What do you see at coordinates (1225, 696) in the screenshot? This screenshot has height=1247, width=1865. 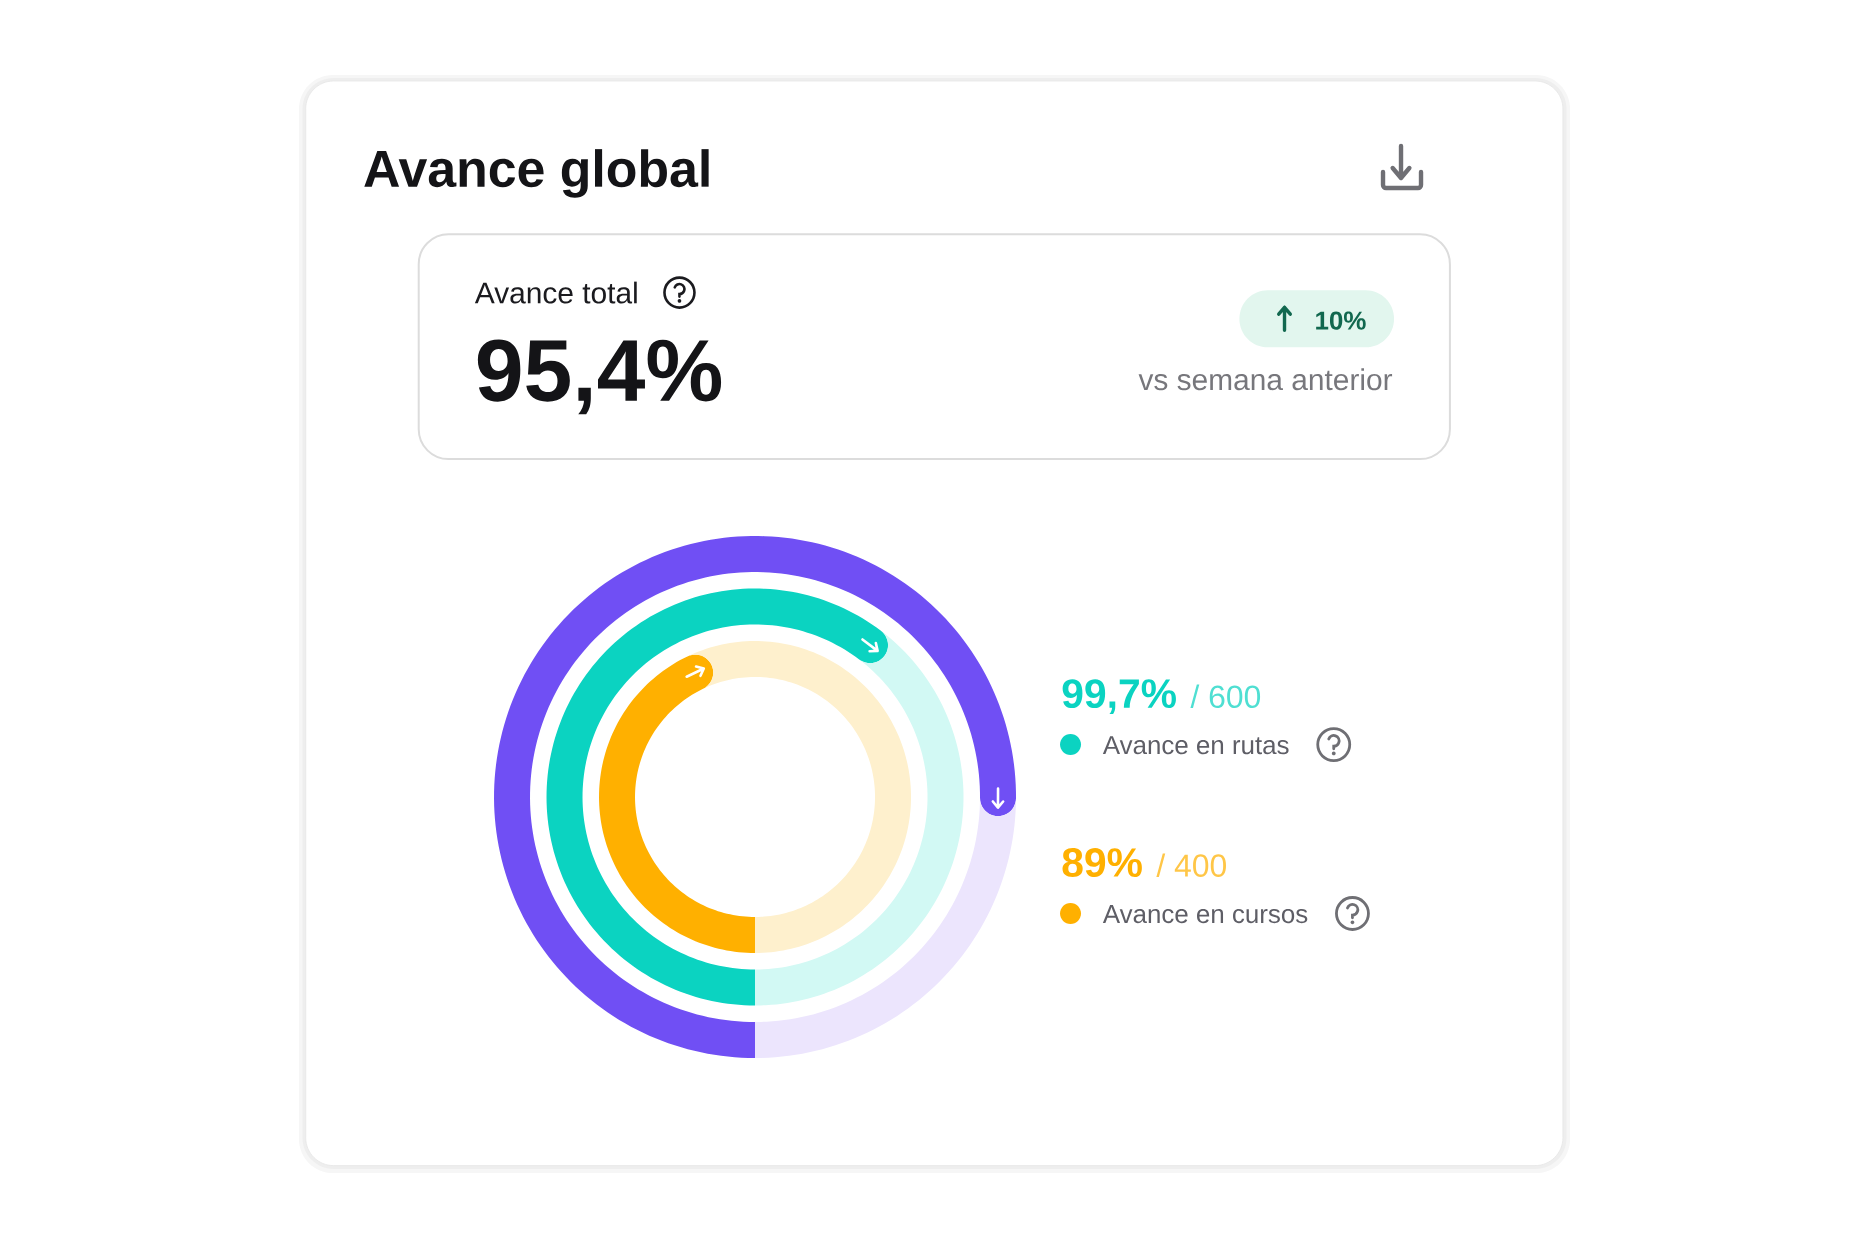 I see `text: / 600` at bounding box center [1225, 696].